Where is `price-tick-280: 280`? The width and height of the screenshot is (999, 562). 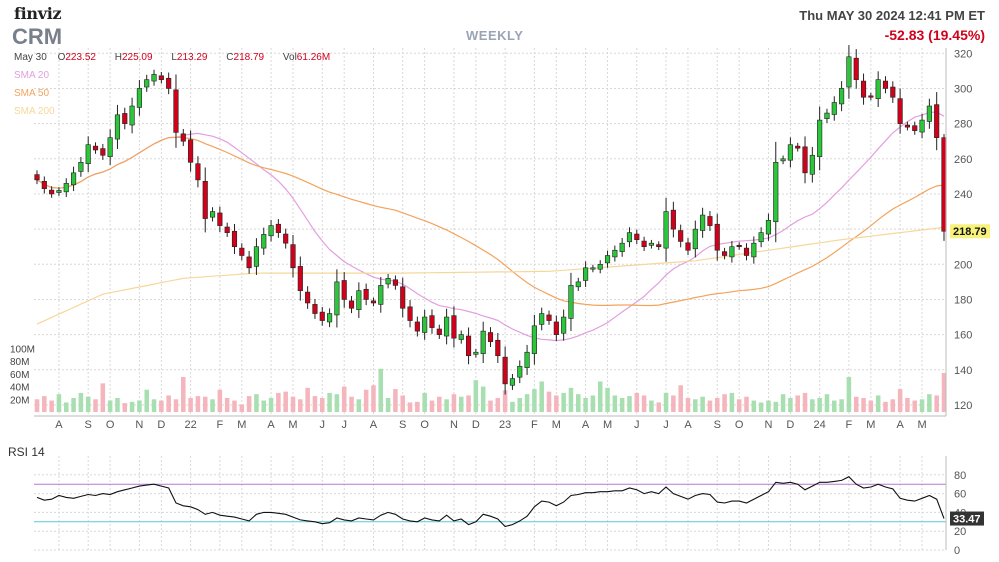
price-tick-280: 280 is located at coordinates (963, 125).